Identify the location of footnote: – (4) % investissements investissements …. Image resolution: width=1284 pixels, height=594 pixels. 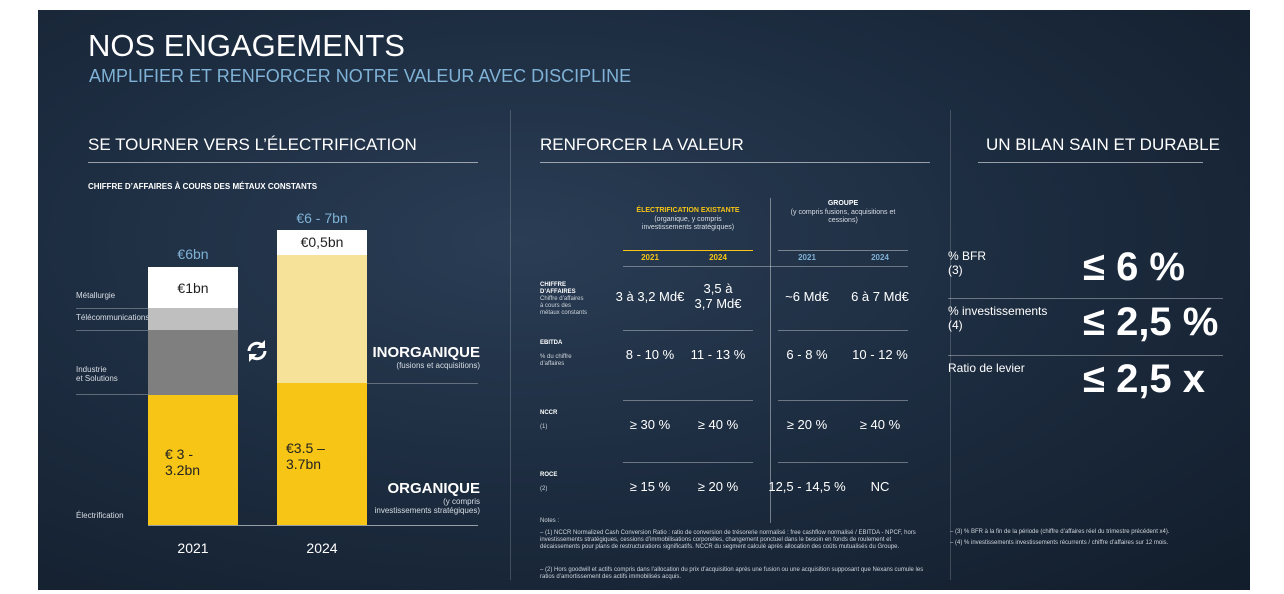
(1059, 543).